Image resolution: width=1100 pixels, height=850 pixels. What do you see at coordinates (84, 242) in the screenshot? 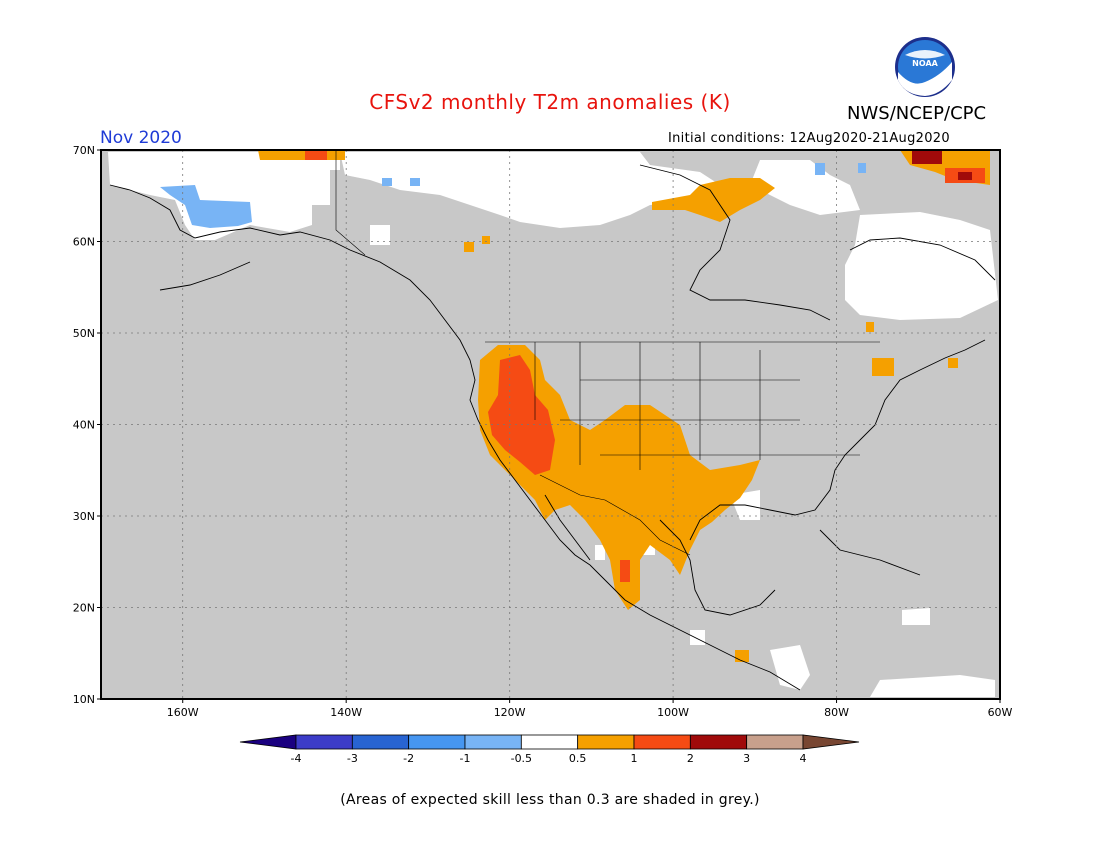
I see `lat-tick-label: 60N` at bounding box center [84, 242].